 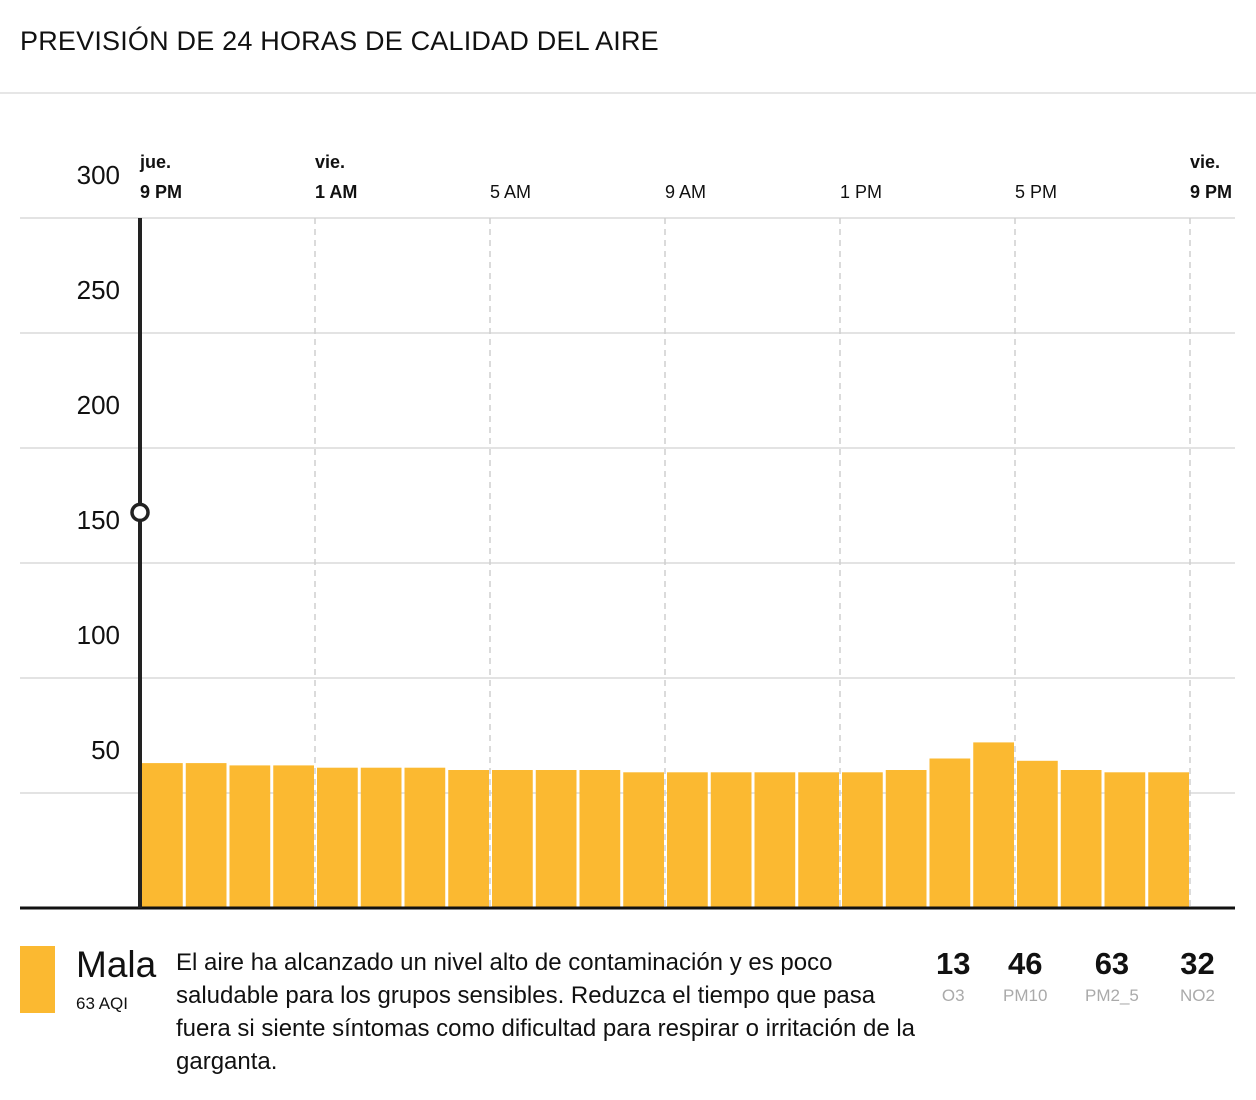 What do you see at coordinates (105, 750) in the screenshot?
I see `y-tick-label: 50` at bounding box center [105, 750].